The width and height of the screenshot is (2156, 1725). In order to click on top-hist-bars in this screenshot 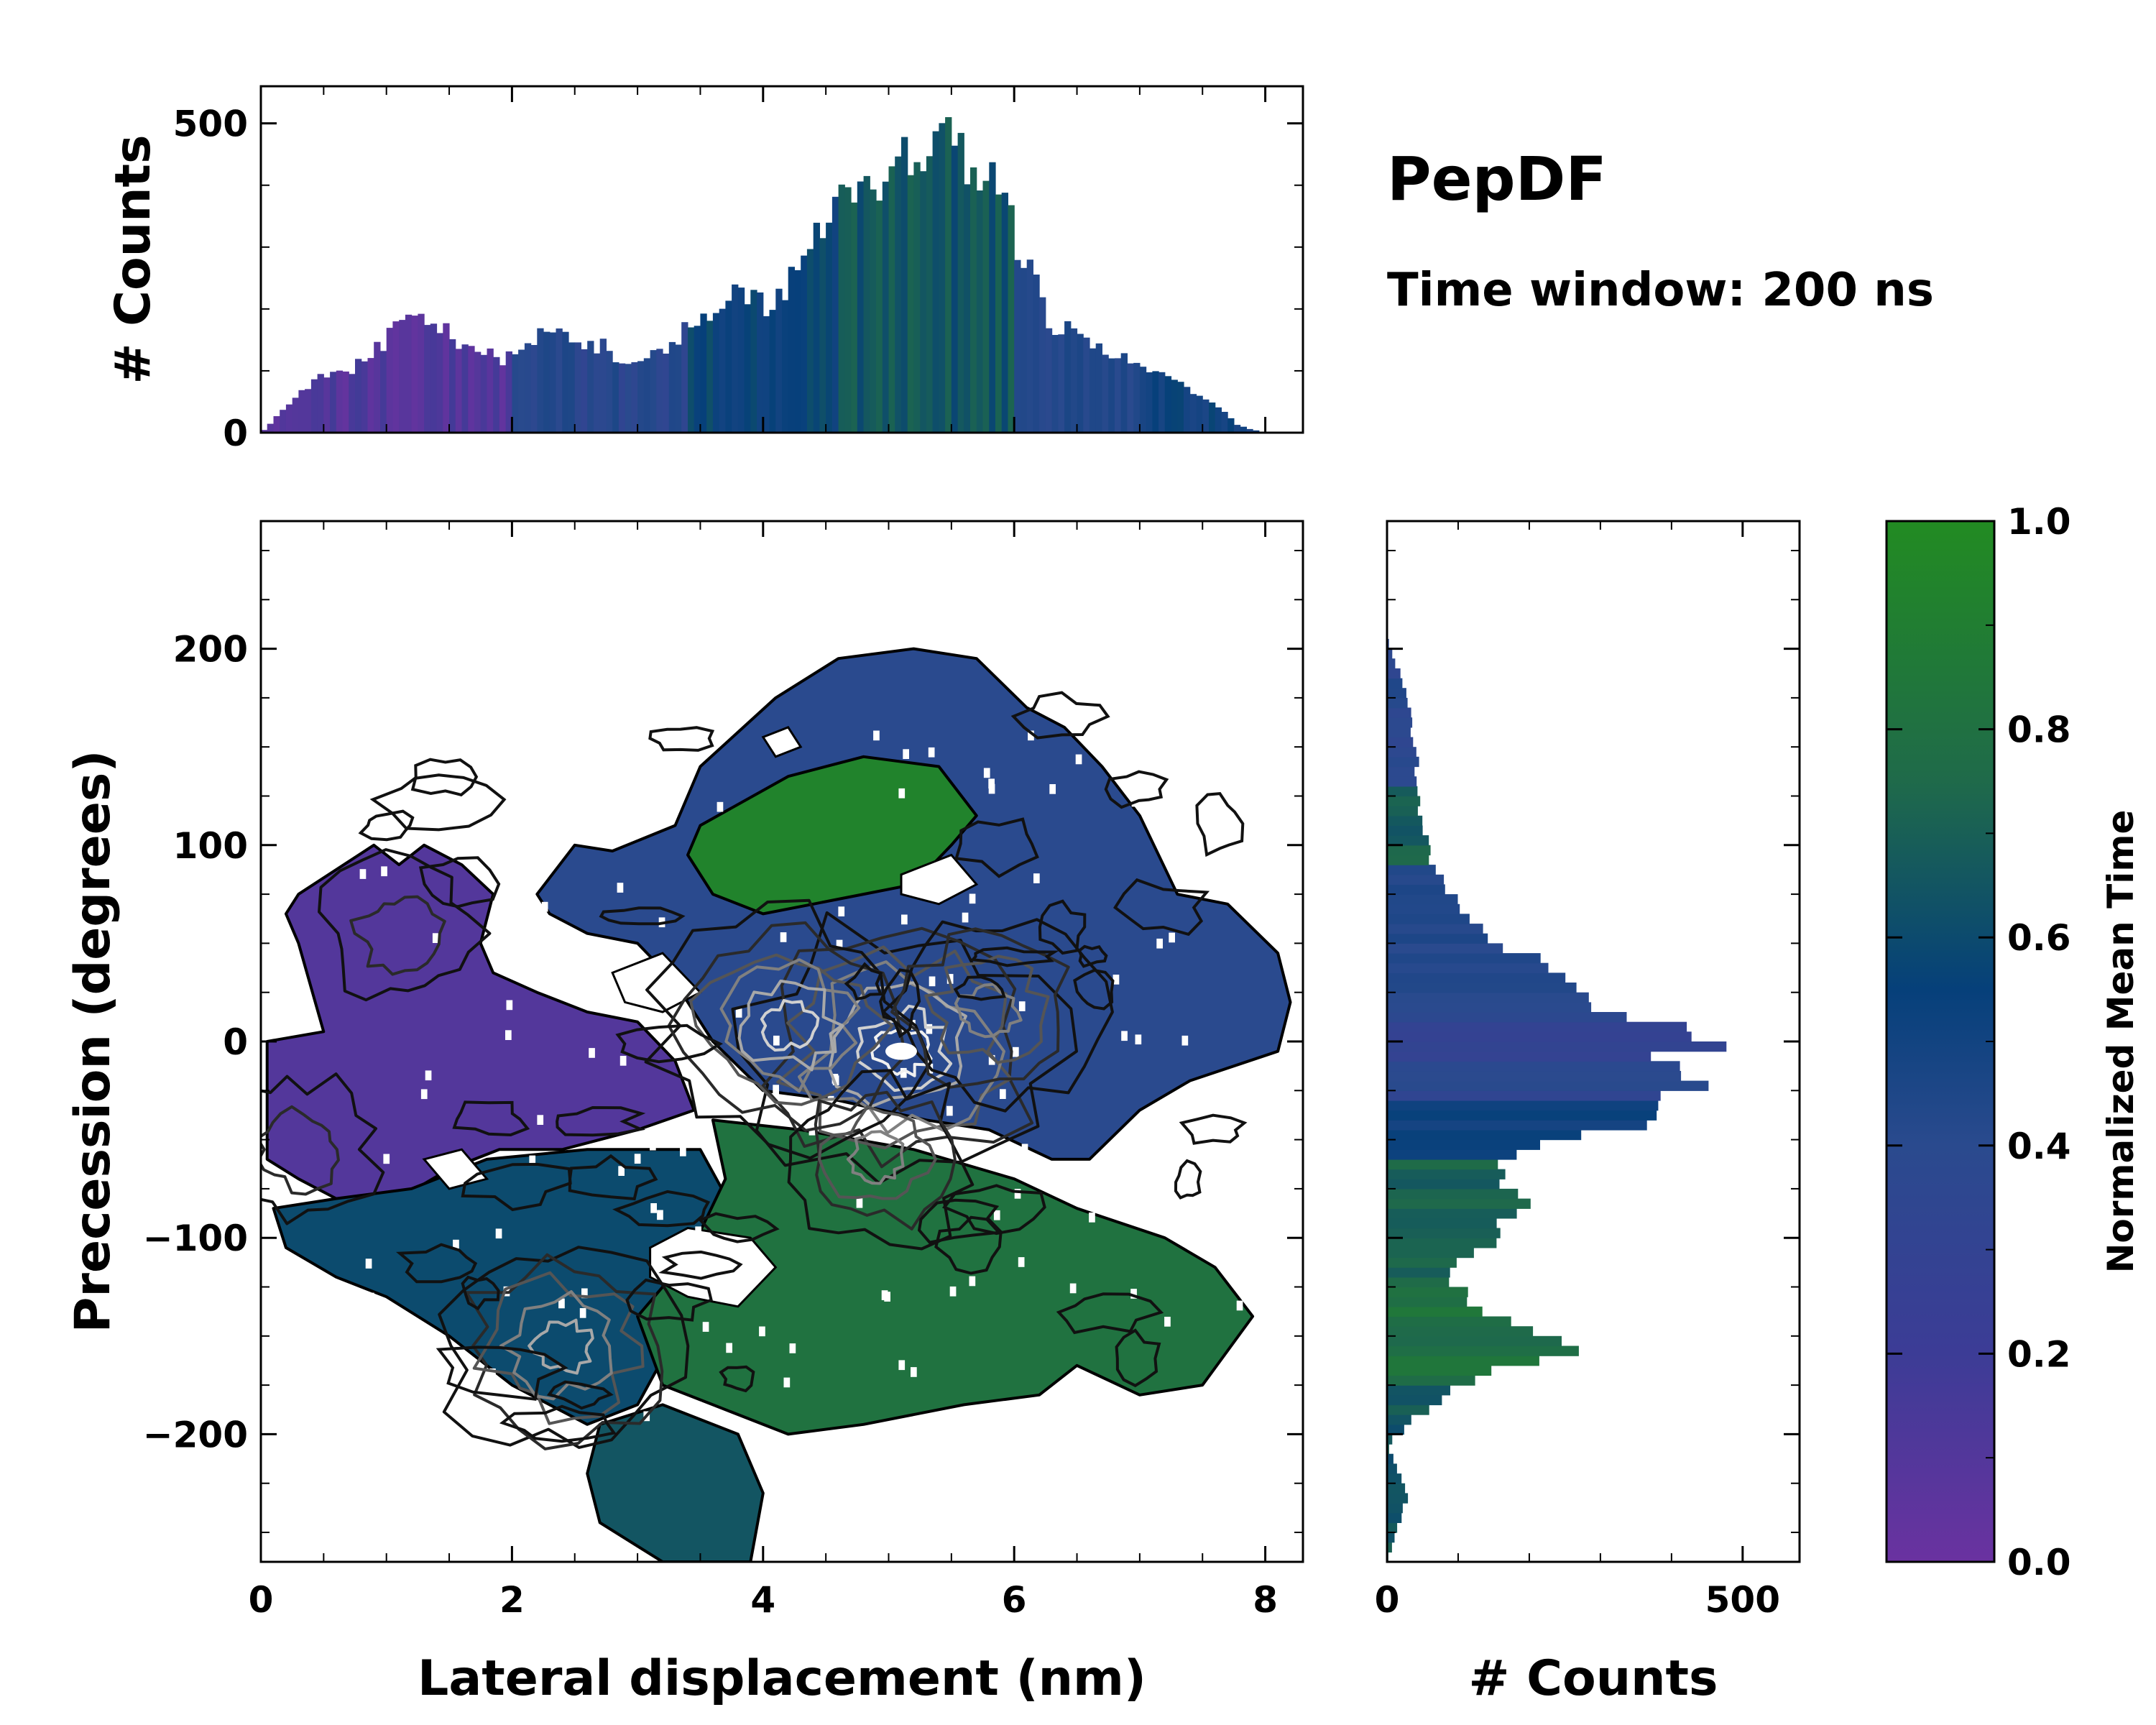, I will do `click(764, 275)`.